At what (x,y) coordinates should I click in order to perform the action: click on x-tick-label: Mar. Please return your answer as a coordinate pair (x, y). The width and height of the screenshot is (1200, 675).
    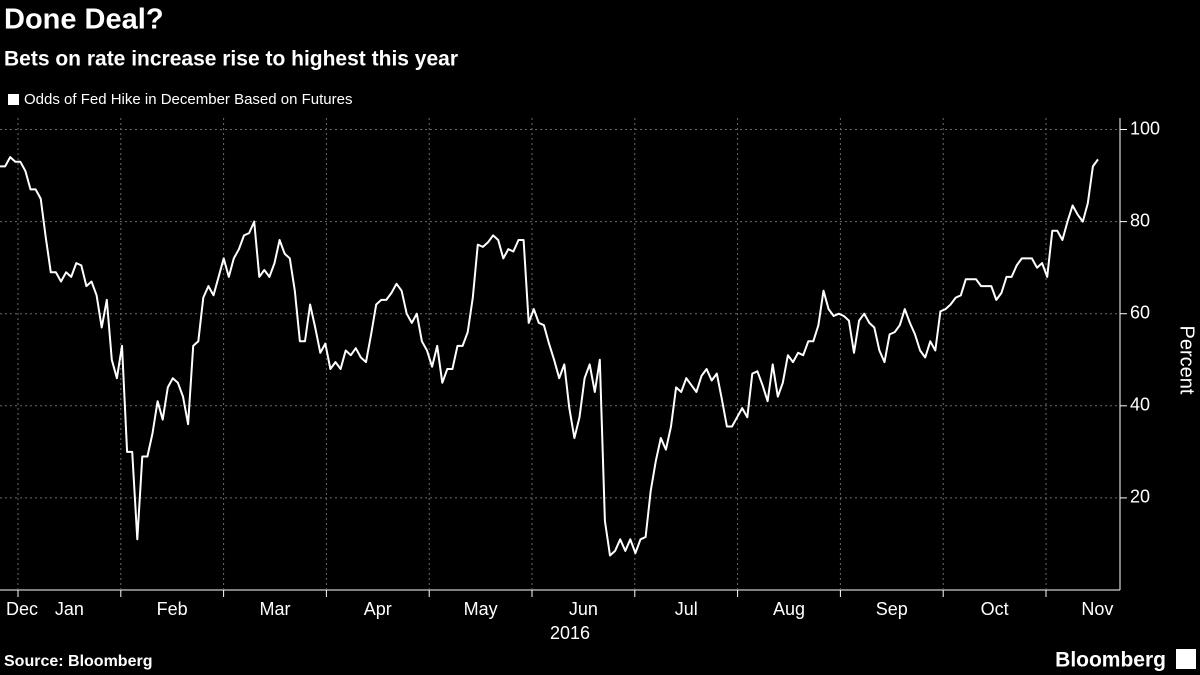
    Looking at the image, I should click on (275, 609).